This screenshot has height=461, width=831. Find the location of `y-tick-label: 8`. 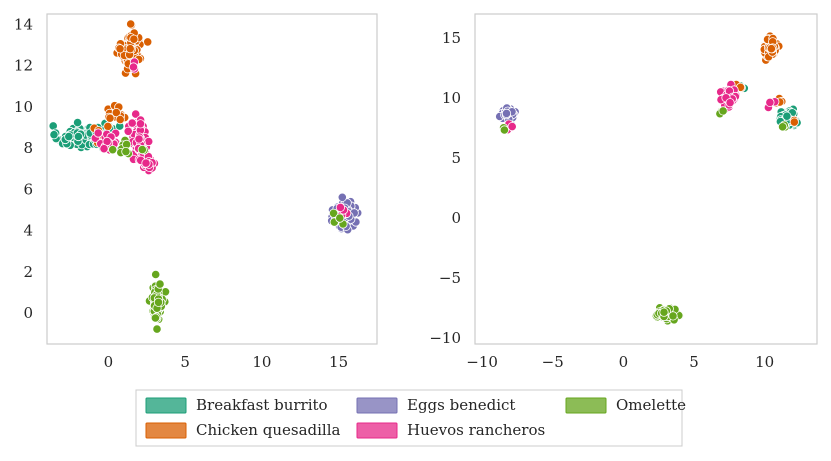

y-tick-label: 8 is located at coordinates (28, 148).